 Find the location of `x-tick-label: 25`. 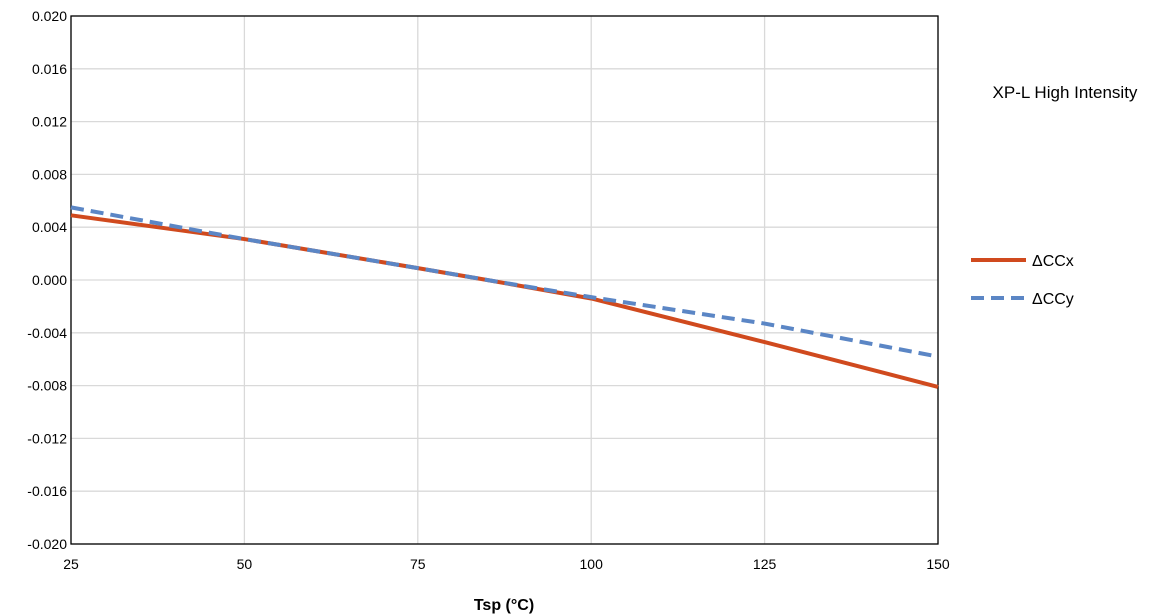

x-tick-label: 25 is located at coordinates (71, 564).